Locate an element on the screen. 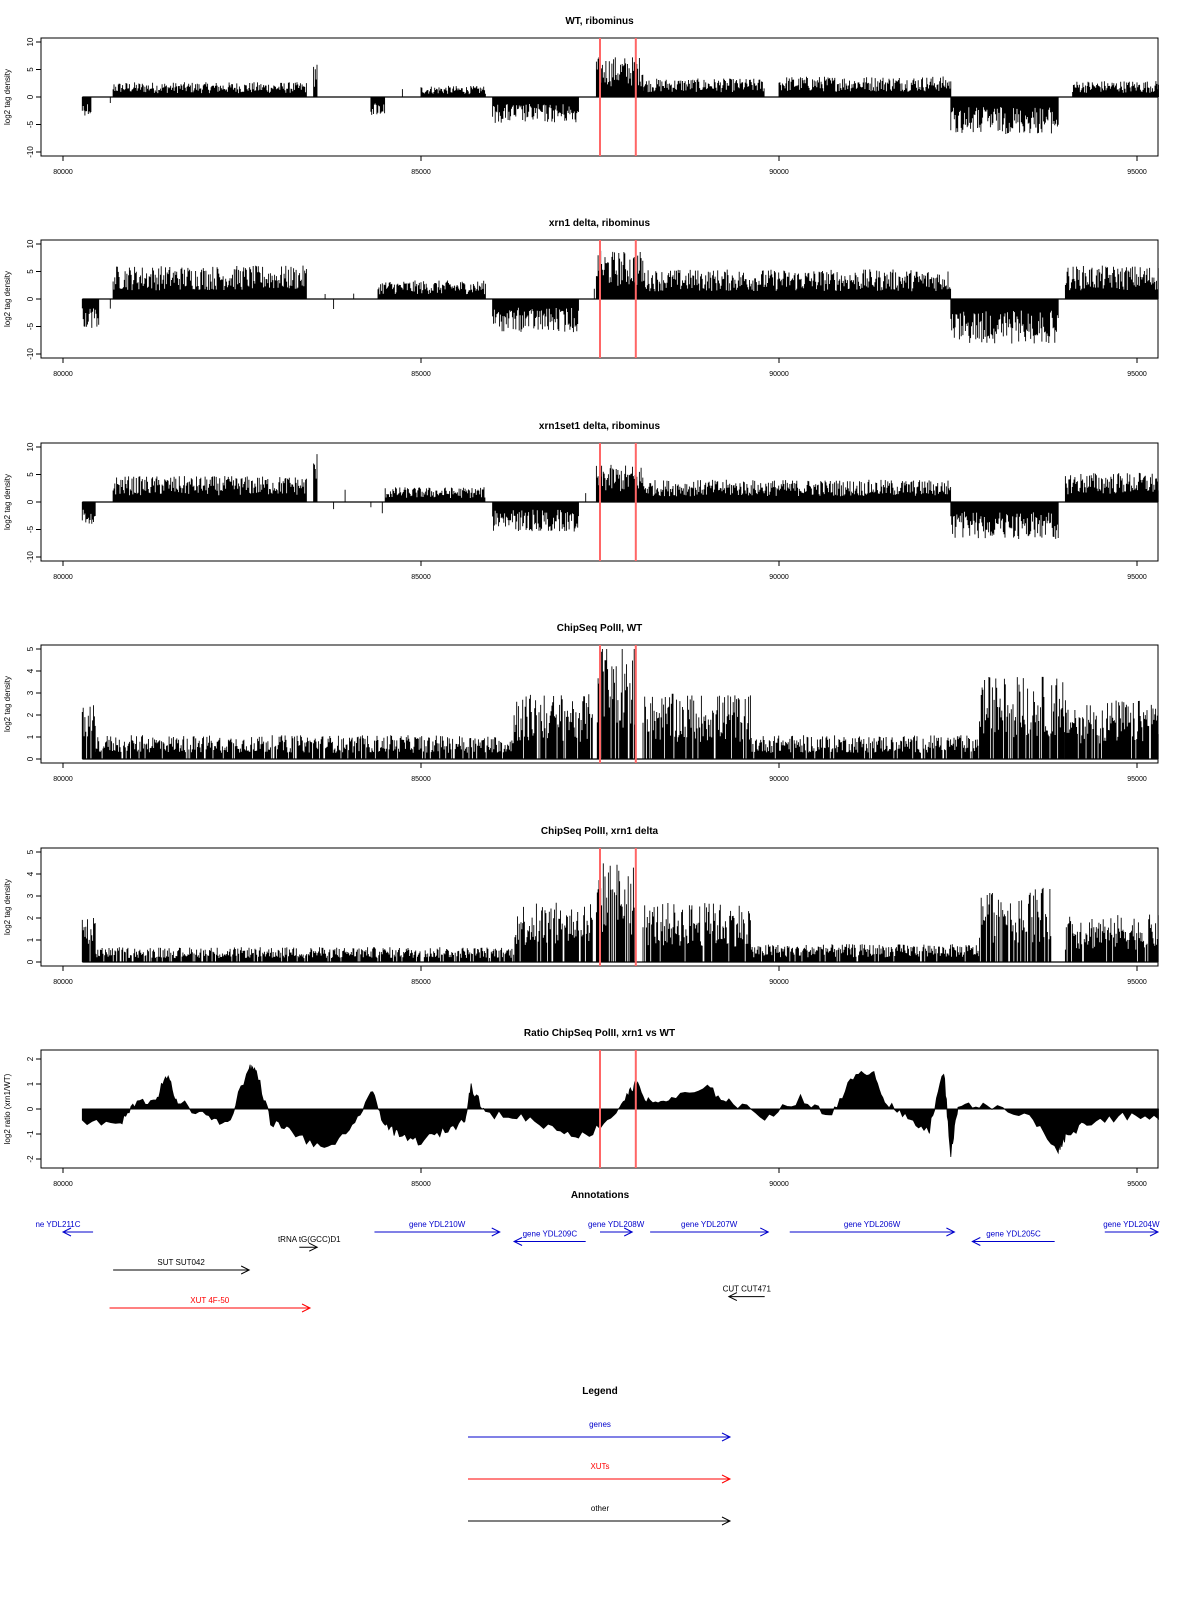 This screenshot has width=1200, height=1600. legend-label: other is located at coordinates (600, 1508).